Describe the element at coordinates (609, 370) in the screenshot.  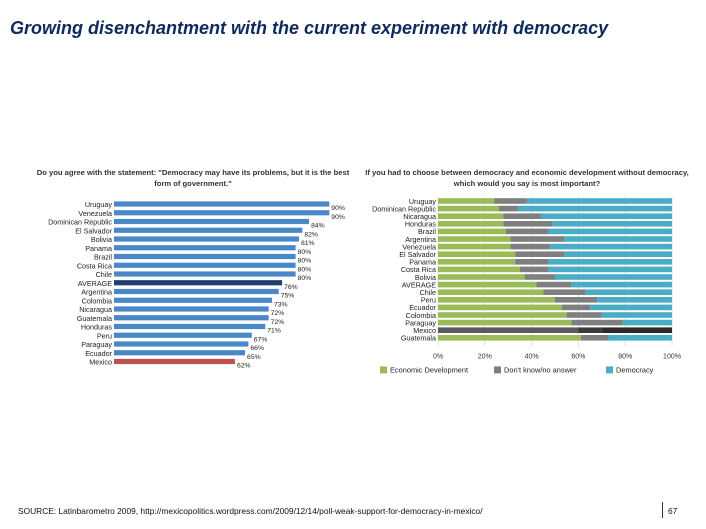
I see `legend-swatch-democracy` at that location.